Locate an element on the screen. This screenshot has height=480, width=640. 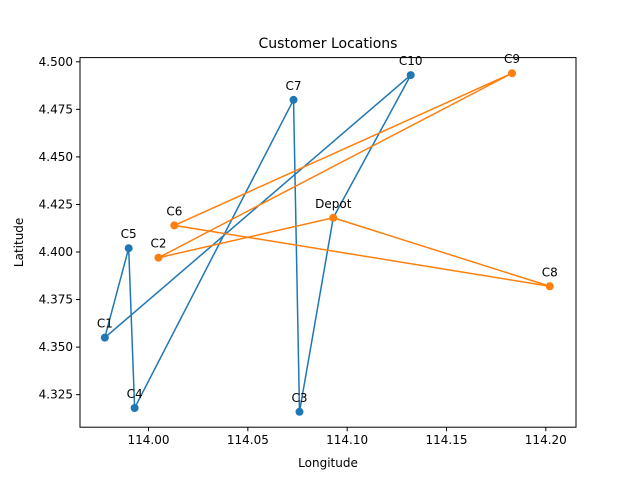
point-label-depot: Depot is located at coordinates (333, 204).